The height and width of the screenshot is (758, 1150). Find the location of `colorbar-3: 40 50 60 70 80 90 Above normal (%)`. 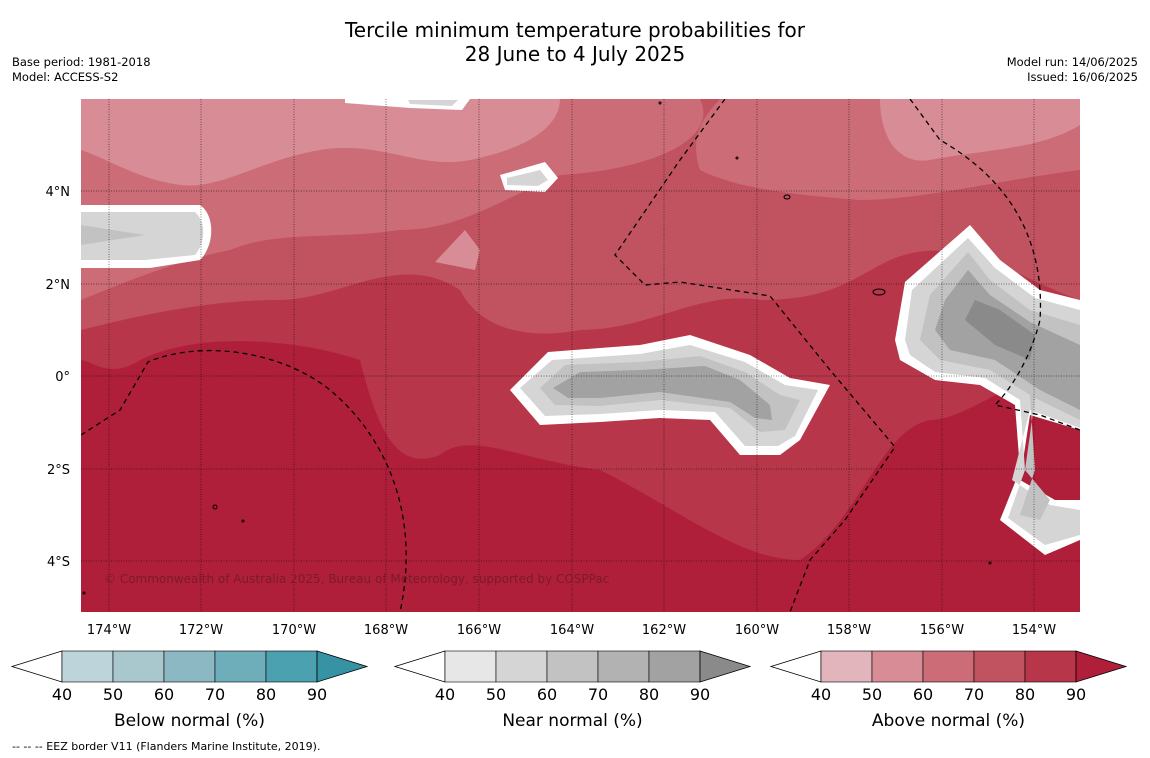

colorbar-3: 40 50 60 70 80 90 Above normal (%) is located at coordinates (948, 690).